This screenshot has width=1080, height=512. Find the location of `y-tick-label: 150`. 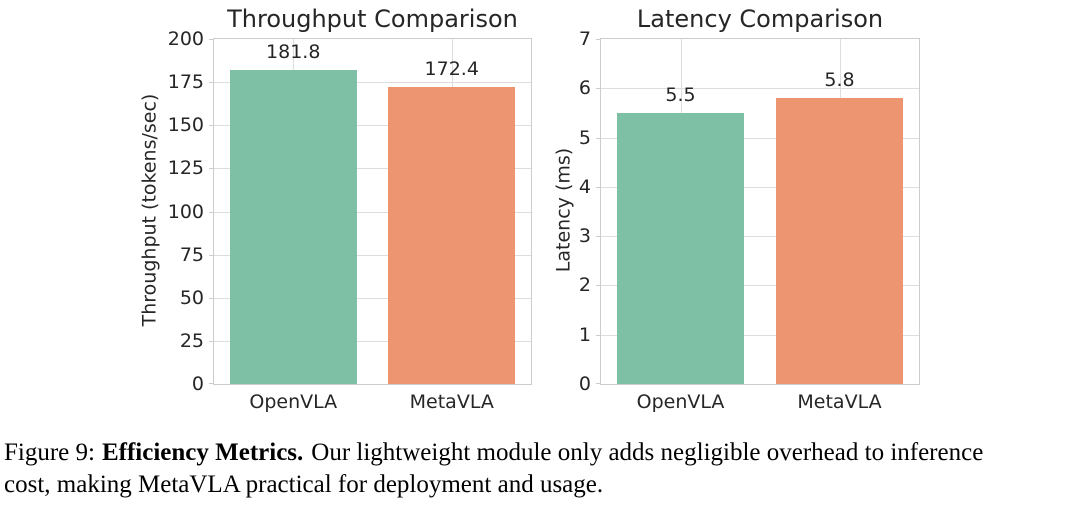

y-tick-label: 150 is located at coordinates (185, 125).